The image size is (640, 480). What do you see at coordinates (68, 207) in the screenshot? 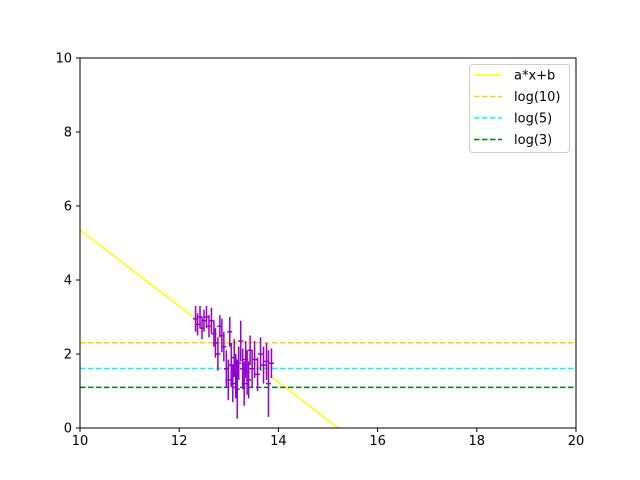
I see `y-tick-label: 6` at bounding box center [68, 207].